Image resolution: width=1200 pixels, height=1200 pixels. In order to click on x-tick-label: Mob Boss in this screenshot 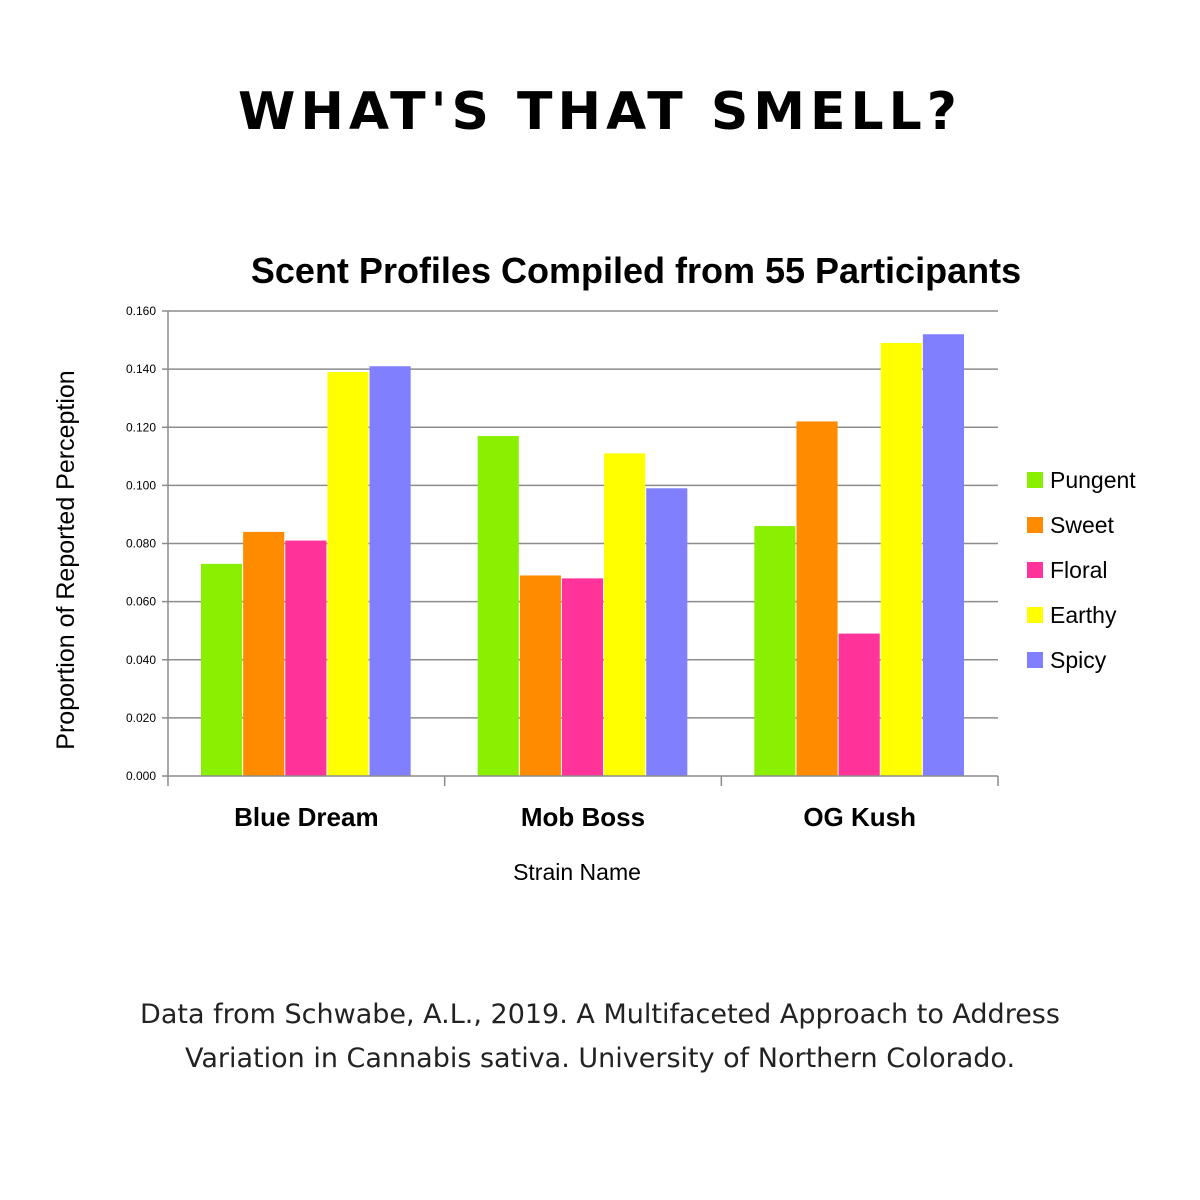, I will do `click(583, 817)`.